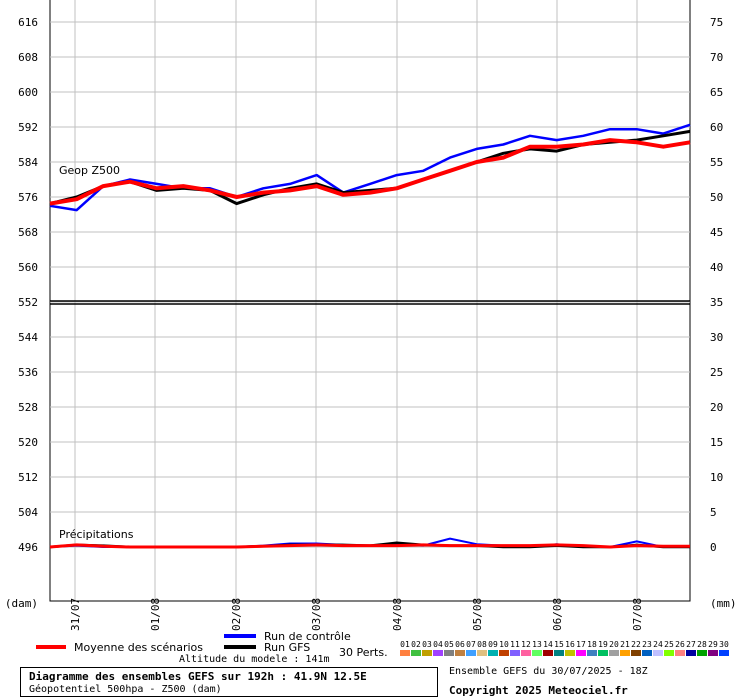 This screenshot has height=700, width=740. Describe the element at coordinates (460, 644) in the screenshot. I see `pert-number: 06` at that location.